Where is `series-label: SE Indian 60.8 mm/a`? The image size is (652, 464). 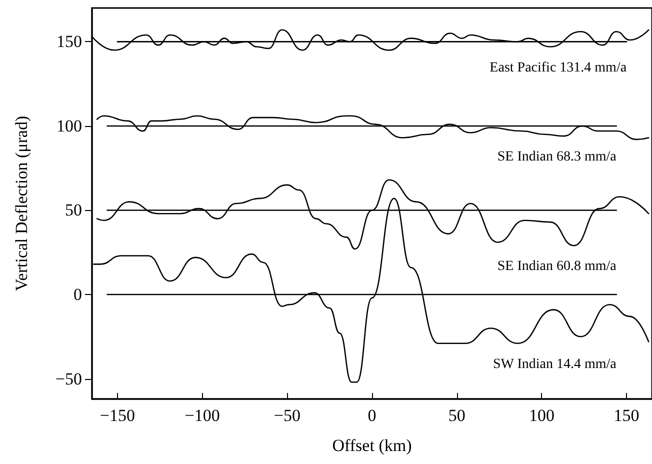 series-label: SE Indian 60.8 mm/a is located at coordinates (557, 266).